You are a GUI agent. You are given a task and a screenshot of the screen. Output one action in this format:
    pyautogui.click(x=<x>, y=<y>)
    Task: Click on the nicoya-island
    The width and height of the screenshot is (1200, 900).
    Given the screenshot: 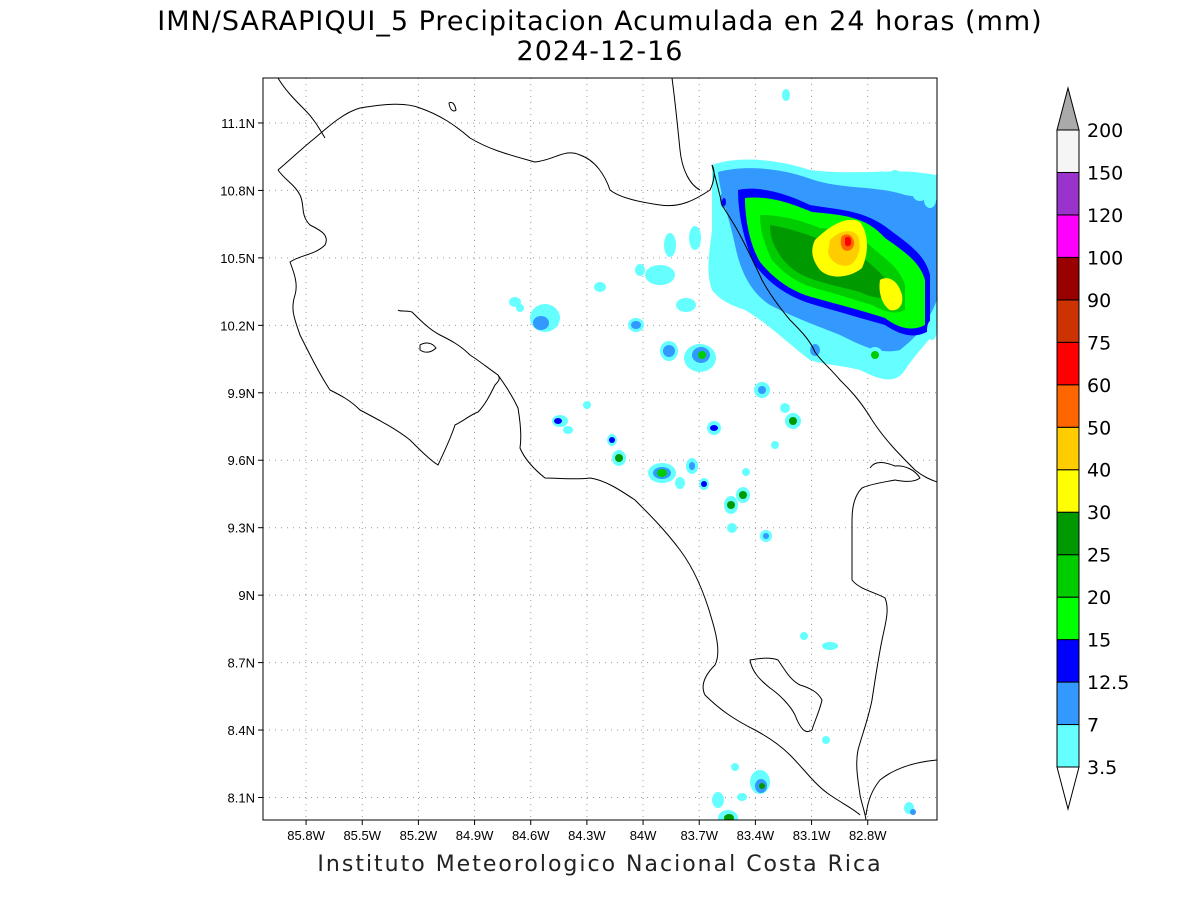 What is the action you would take?
    pyautogui.click(x=428, y=347)
    